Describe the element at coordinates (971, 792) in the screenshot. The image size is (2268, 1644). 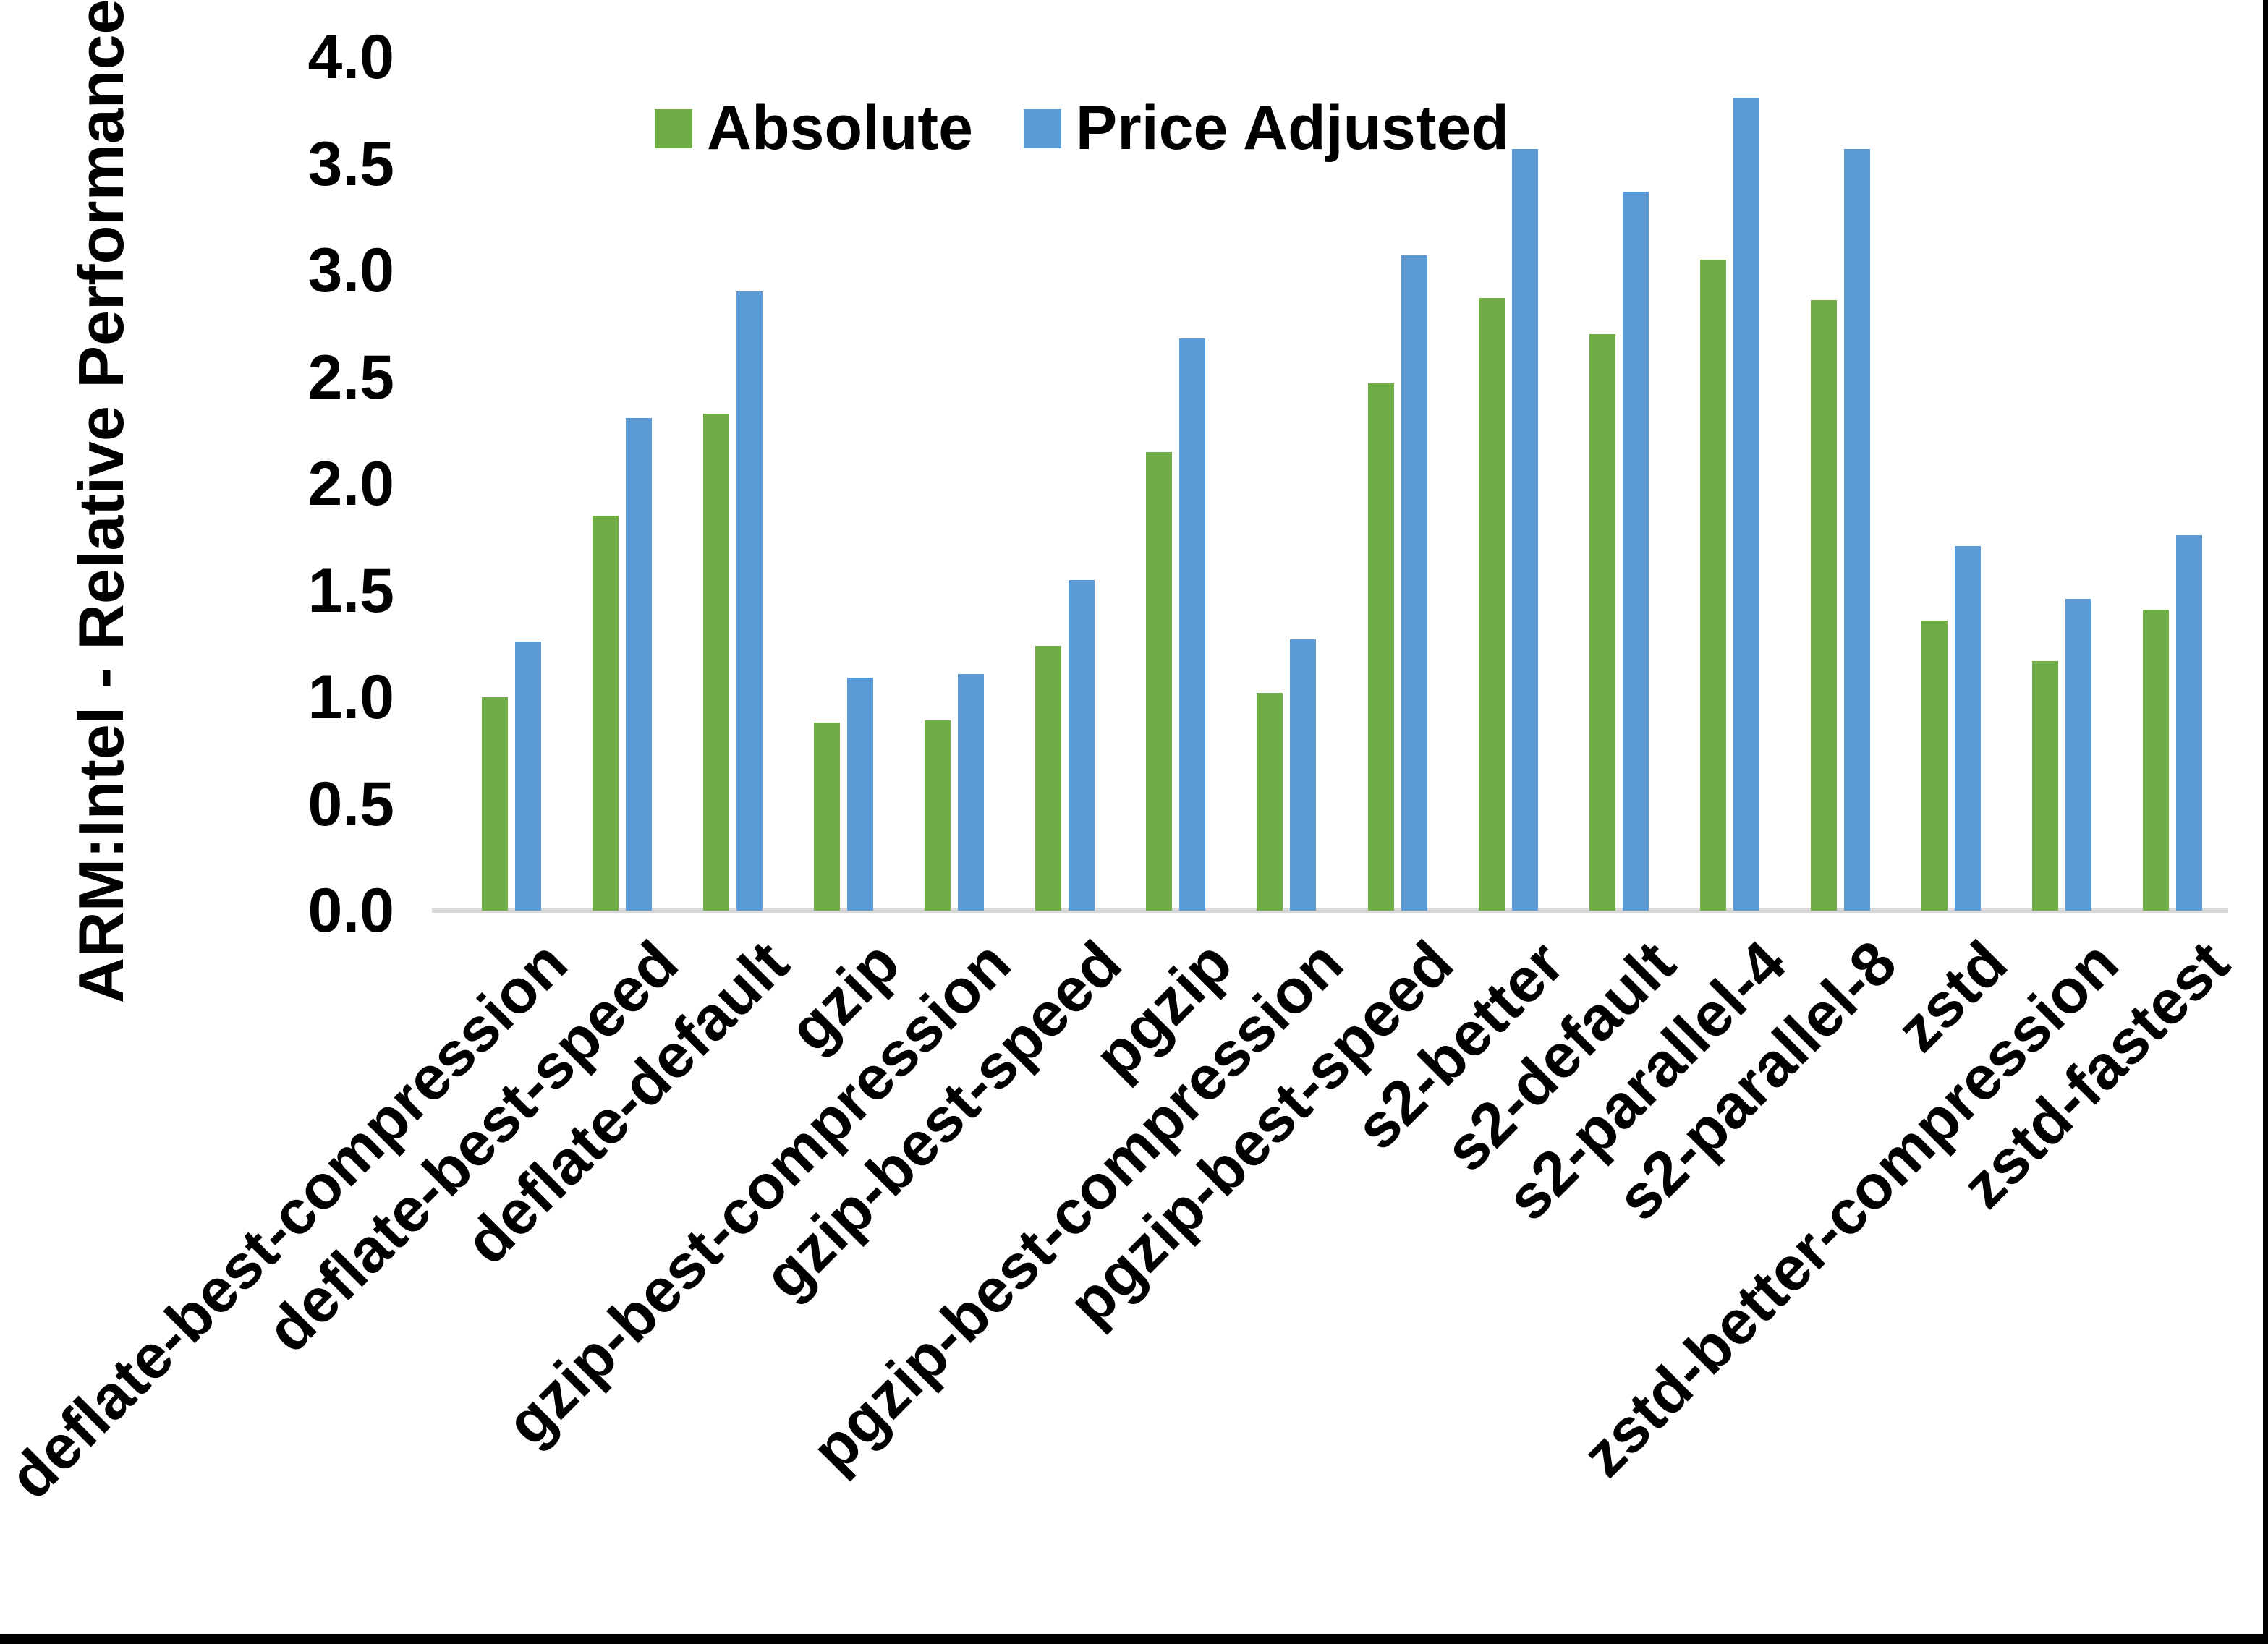
I see `bar-gzip-best-compression-price-adjusted` at that location.